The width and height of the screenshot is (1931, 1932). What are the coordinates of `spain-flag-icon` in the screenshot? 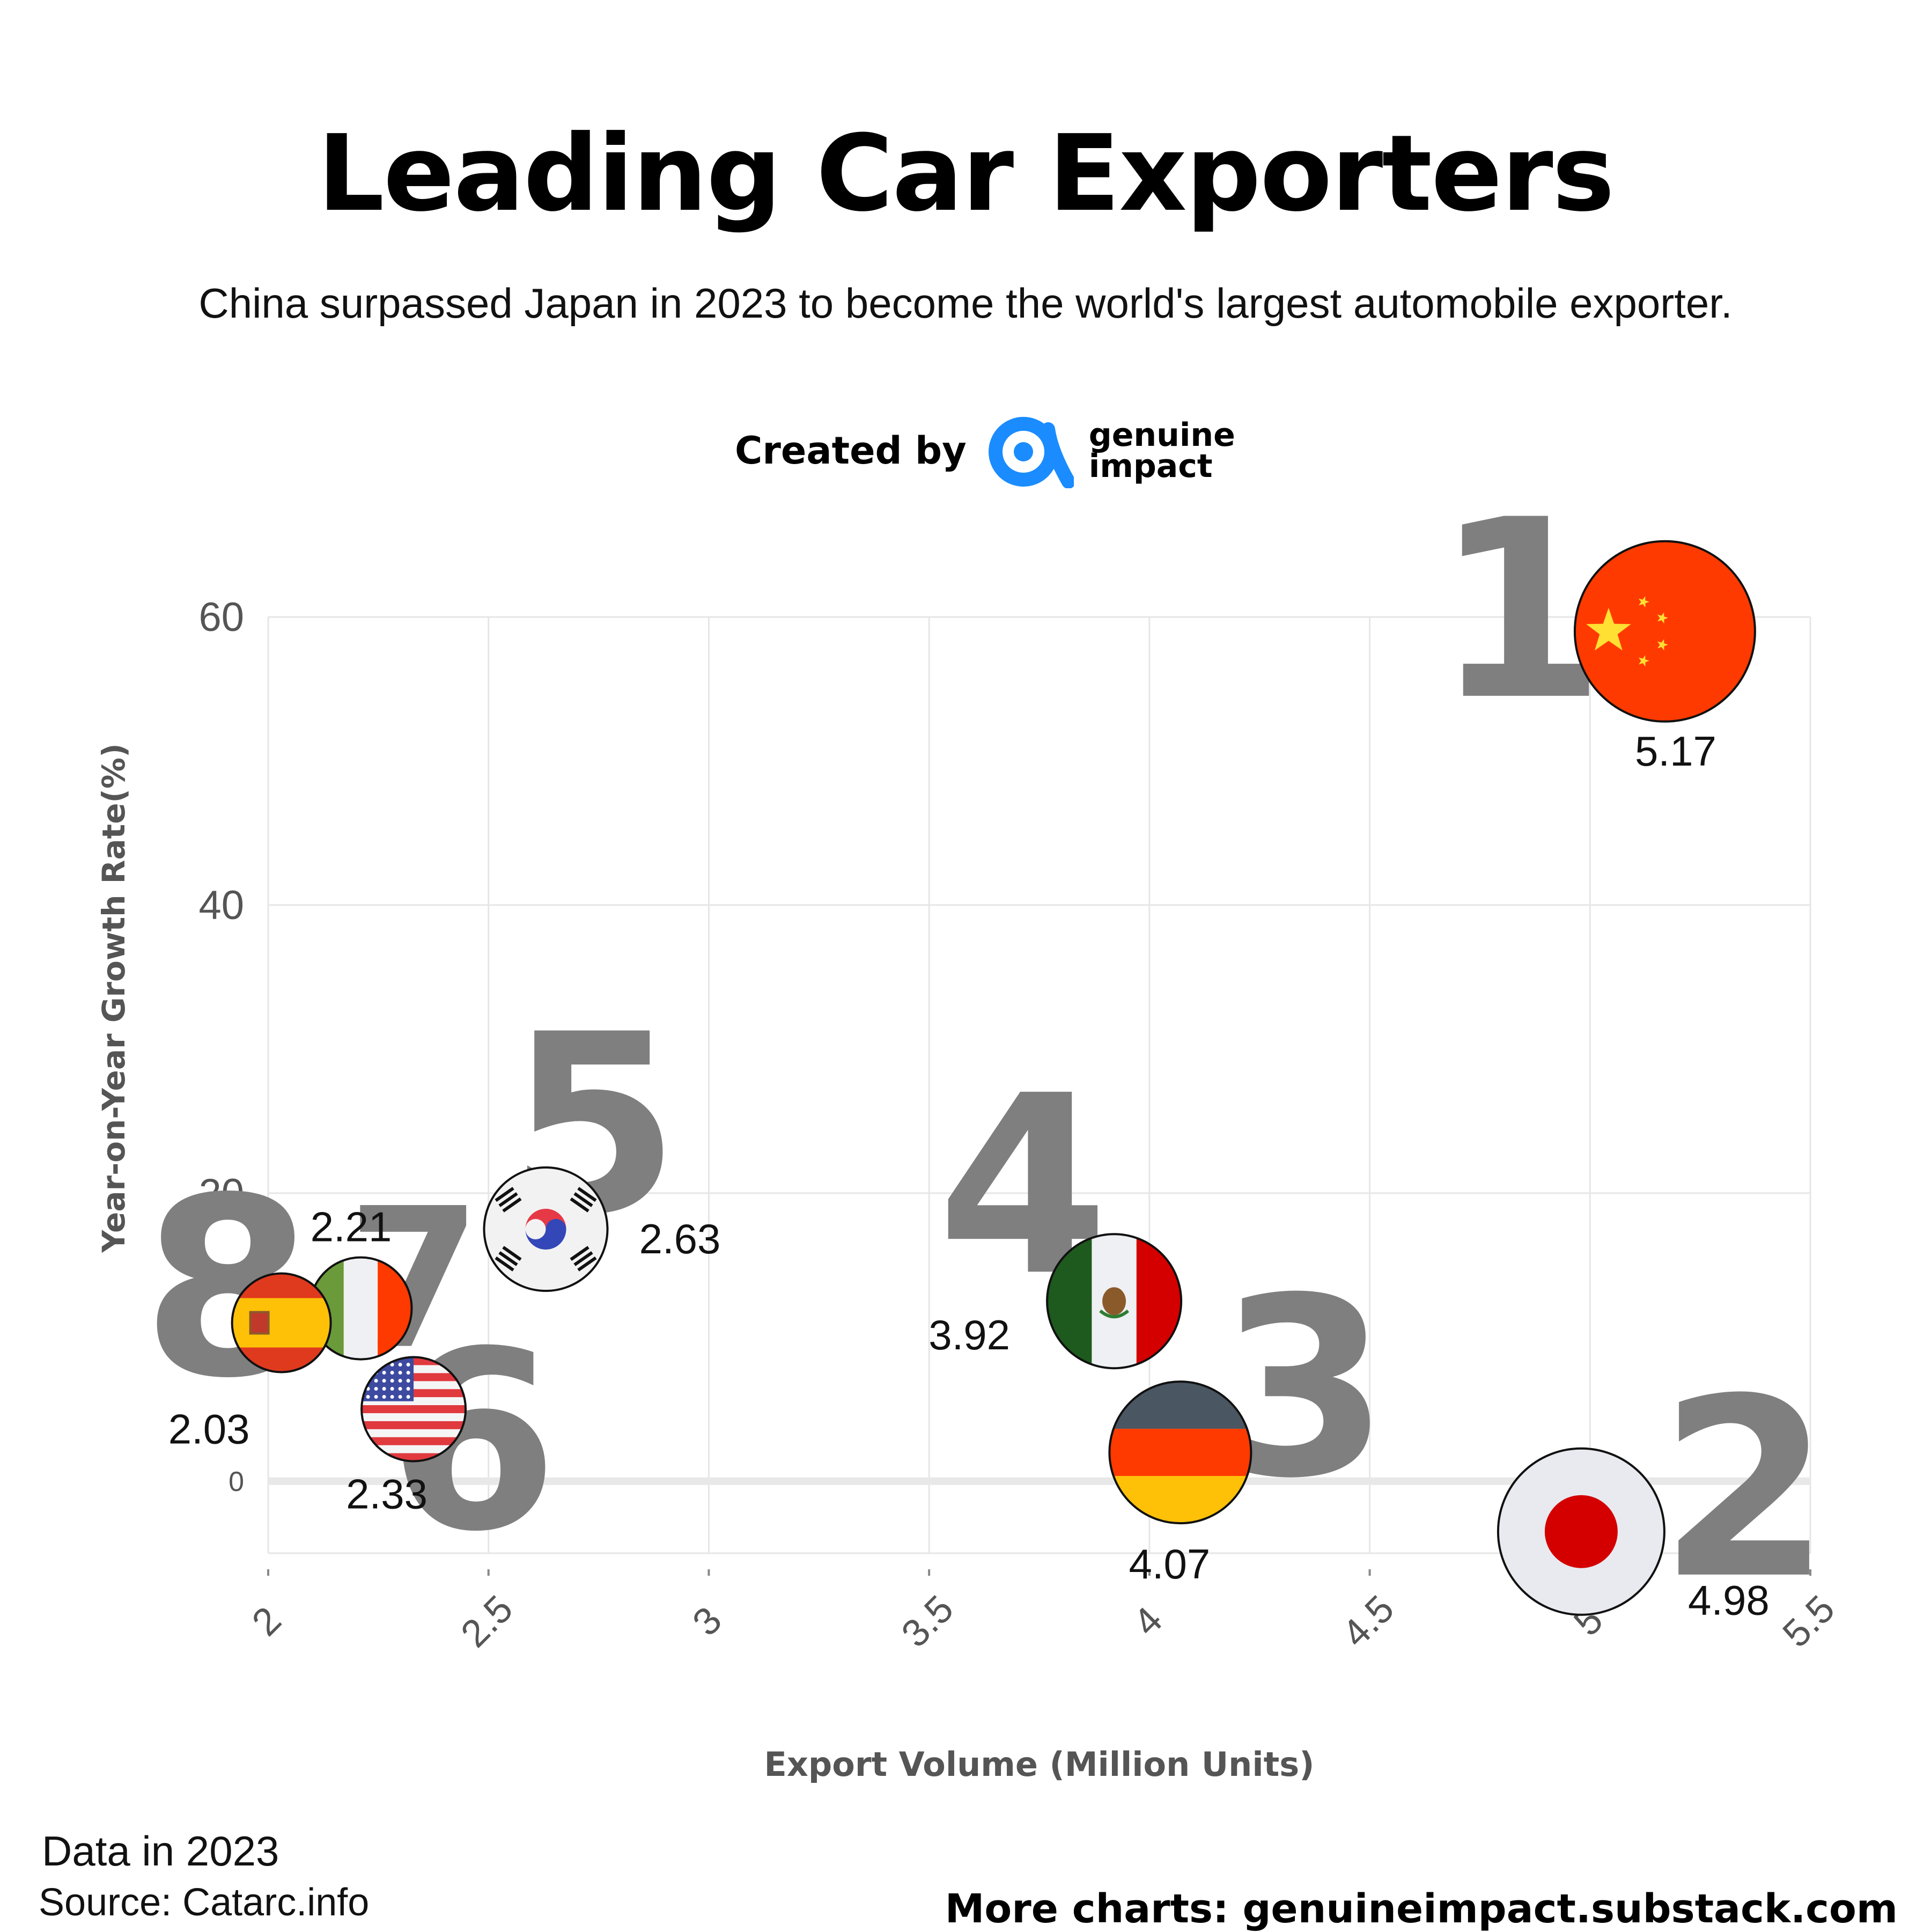 It's located at (281, 1322).